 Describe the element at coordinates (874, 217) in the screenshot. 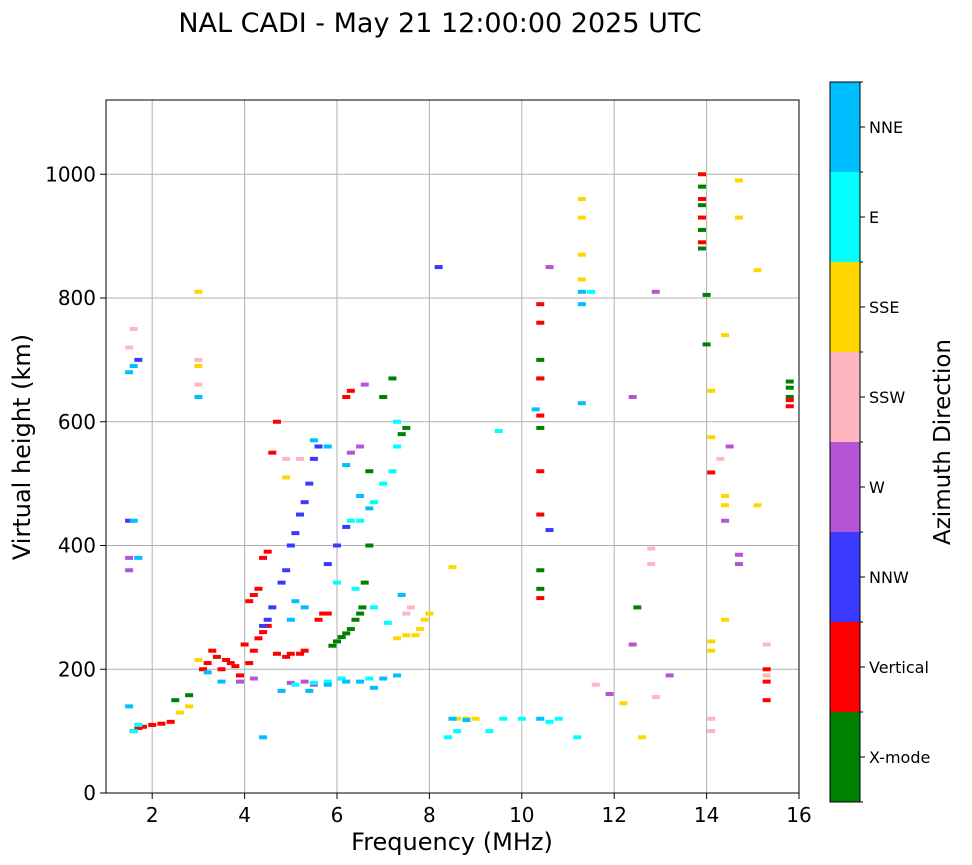

I see `colorbar-tick-label: E` at that location.